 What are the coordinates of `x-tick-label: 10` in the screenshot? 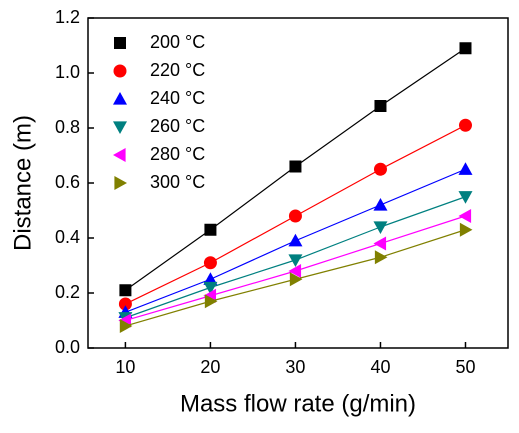 It's located at (125, 367).